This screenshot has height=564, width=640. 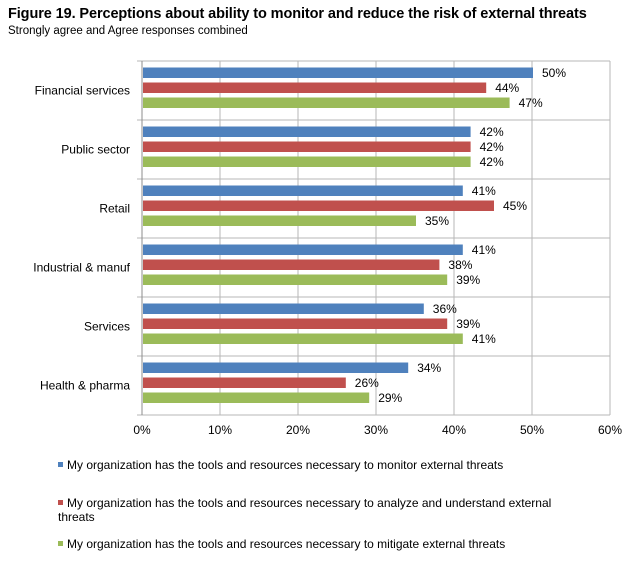 I want to click on x-tick-label: 20%, so click(x=298, y=430).